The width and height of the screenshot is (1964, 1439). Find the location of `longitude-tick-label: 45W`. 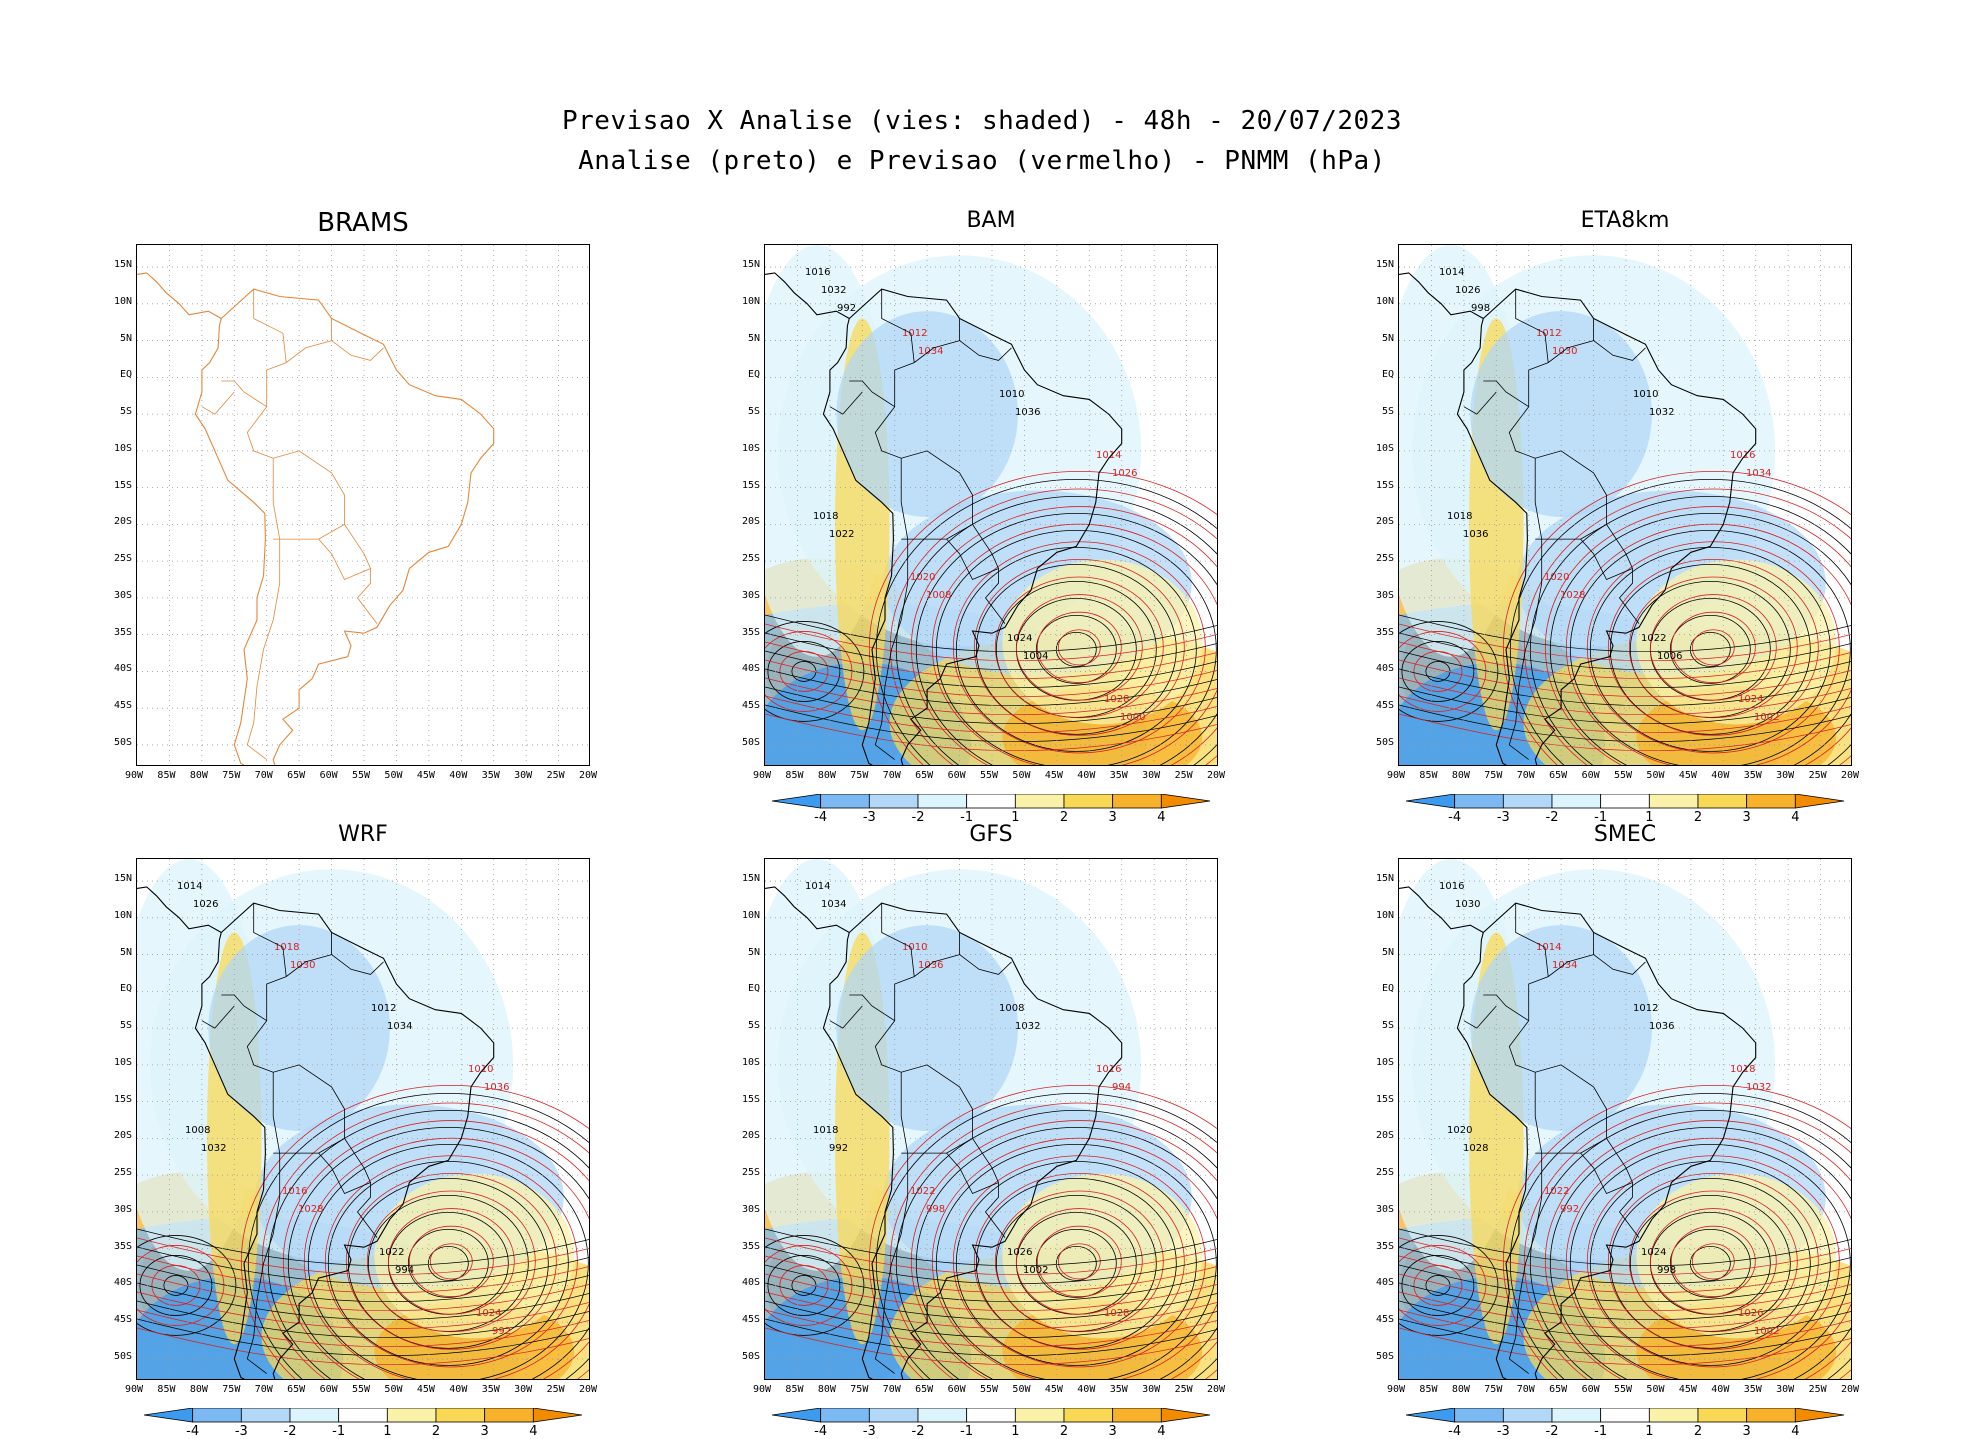

longitude-tick-label: 45W is located at coordinates (1687, 775).